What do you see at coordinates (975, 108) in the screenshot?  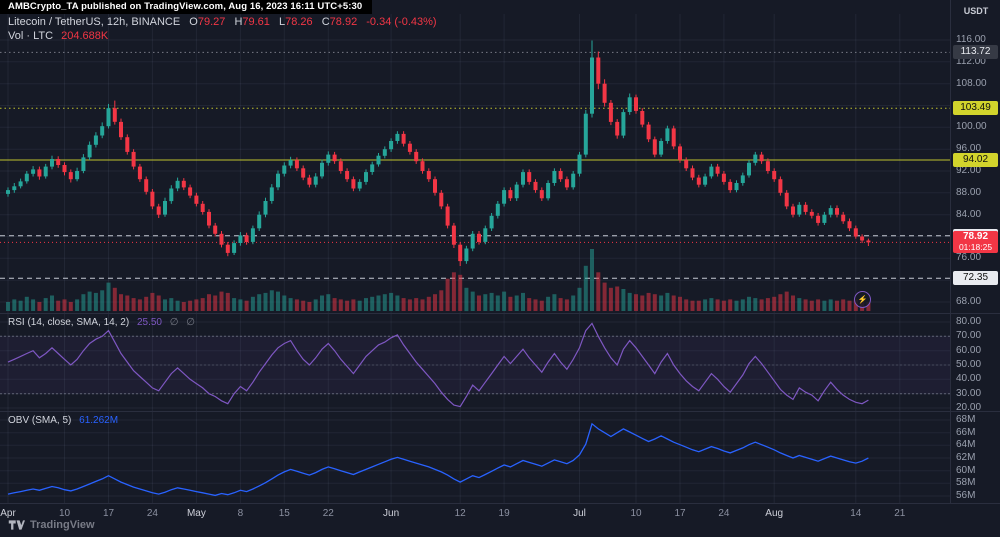 I see `level-price-label: 103.49` at bounding box center [975, 108].